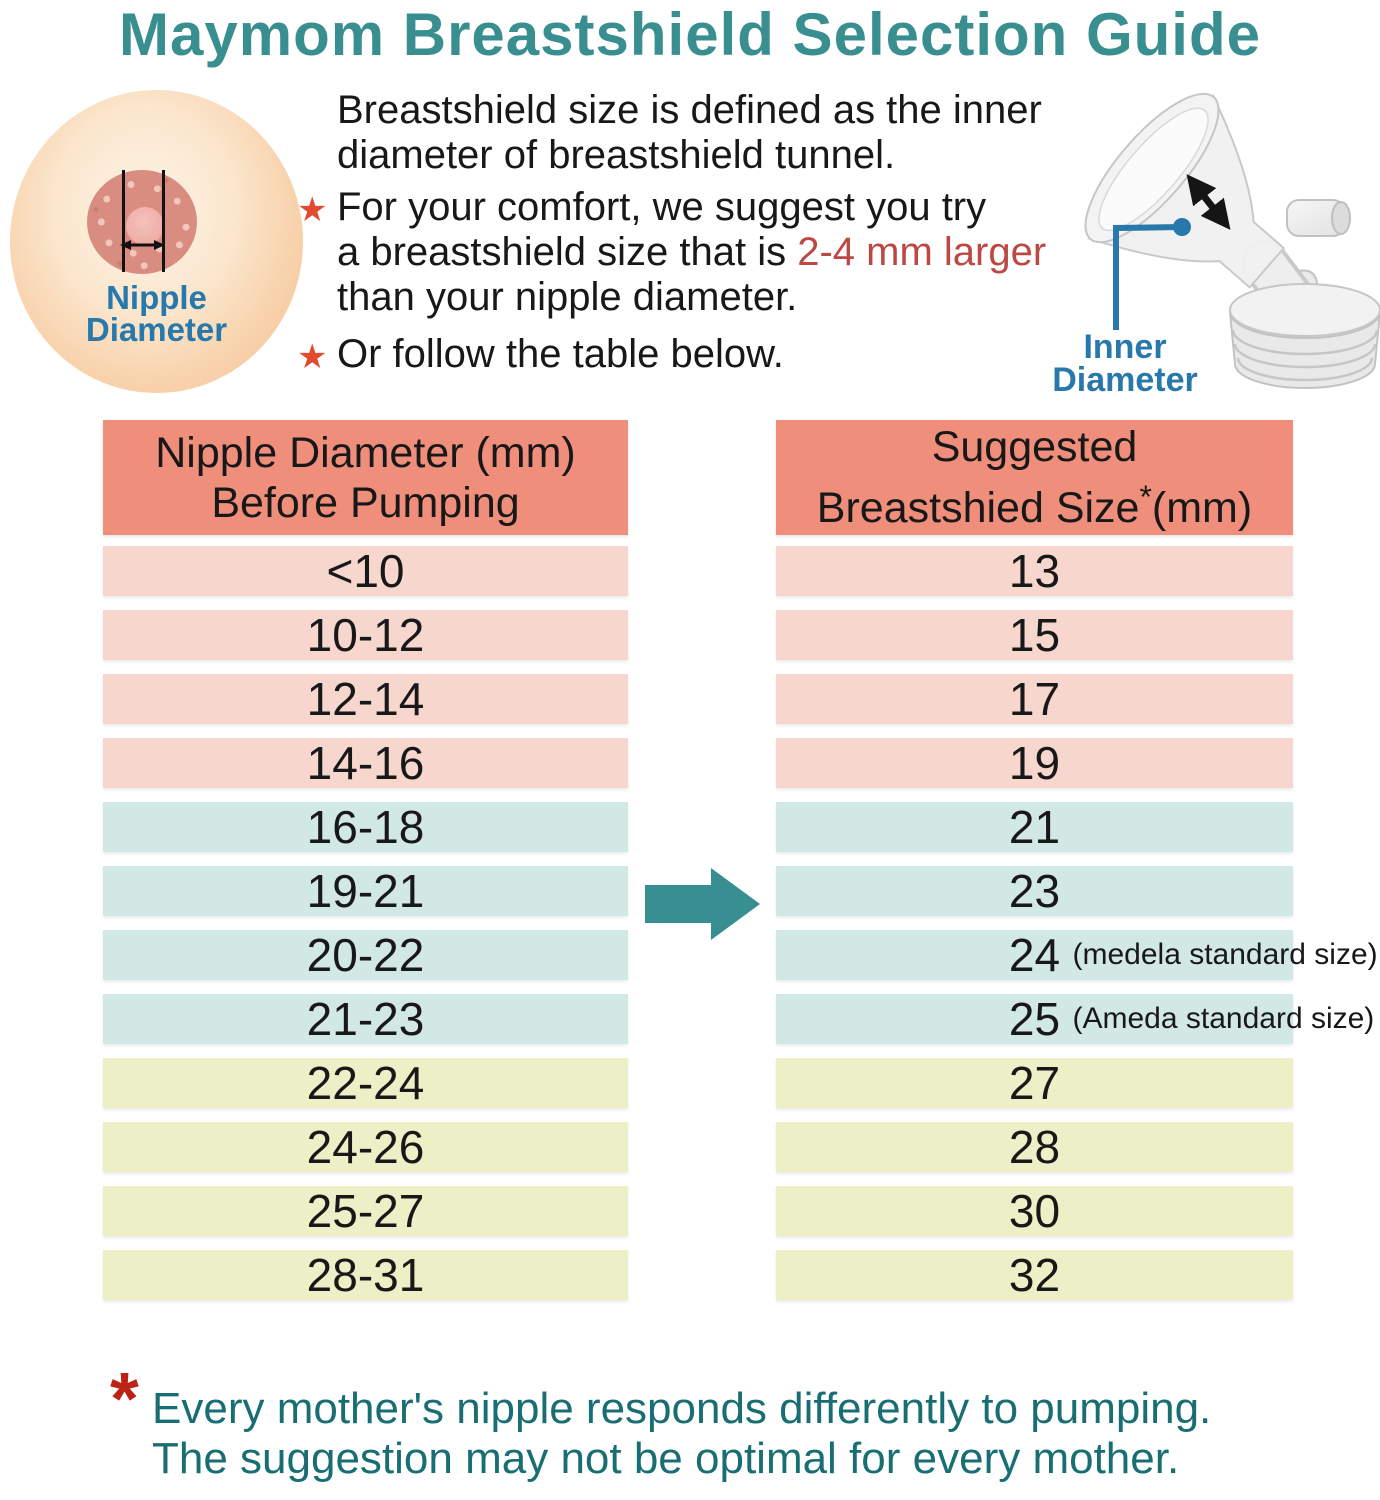 Image resolution: width=1380 pixels, height=1500 pixels. Describe the element at coordinates (365, 699) in the screenshot. I see `nipple-range-cell: 12-14` at that location.